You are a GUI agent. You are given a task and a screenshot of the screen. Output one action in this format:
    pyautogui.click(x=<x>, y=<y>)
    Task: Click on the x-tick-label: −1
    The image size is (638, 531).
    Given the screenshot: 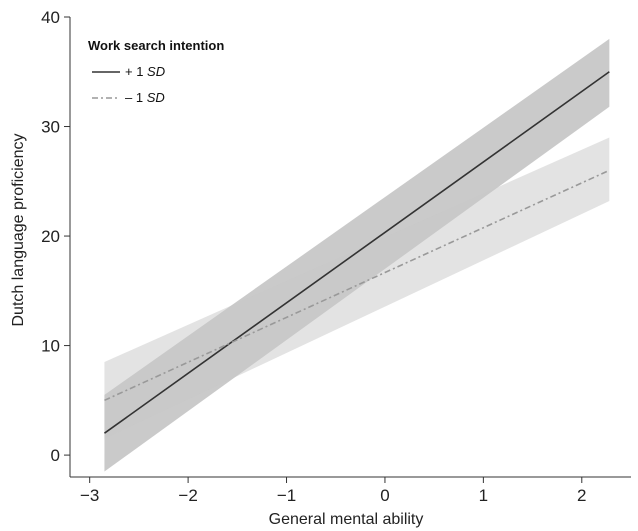 What is the action you would take?
    pyautogui.click(x=286, y=495)
    